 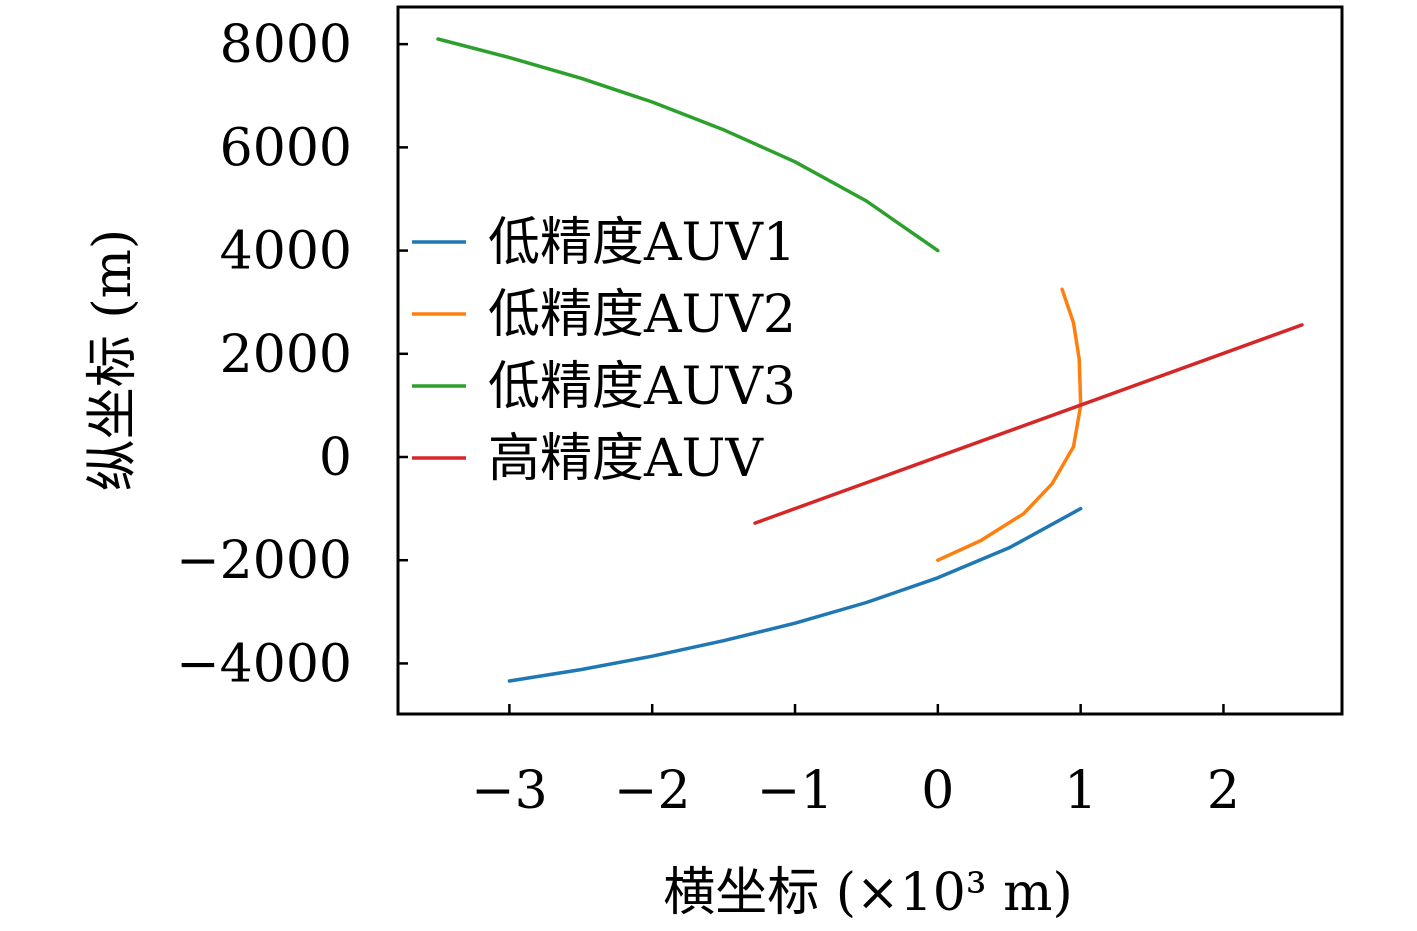 I want to click on y-axis: −4000 −2000 0 2000 4000 6000 8000, so click(x=292, y=354).